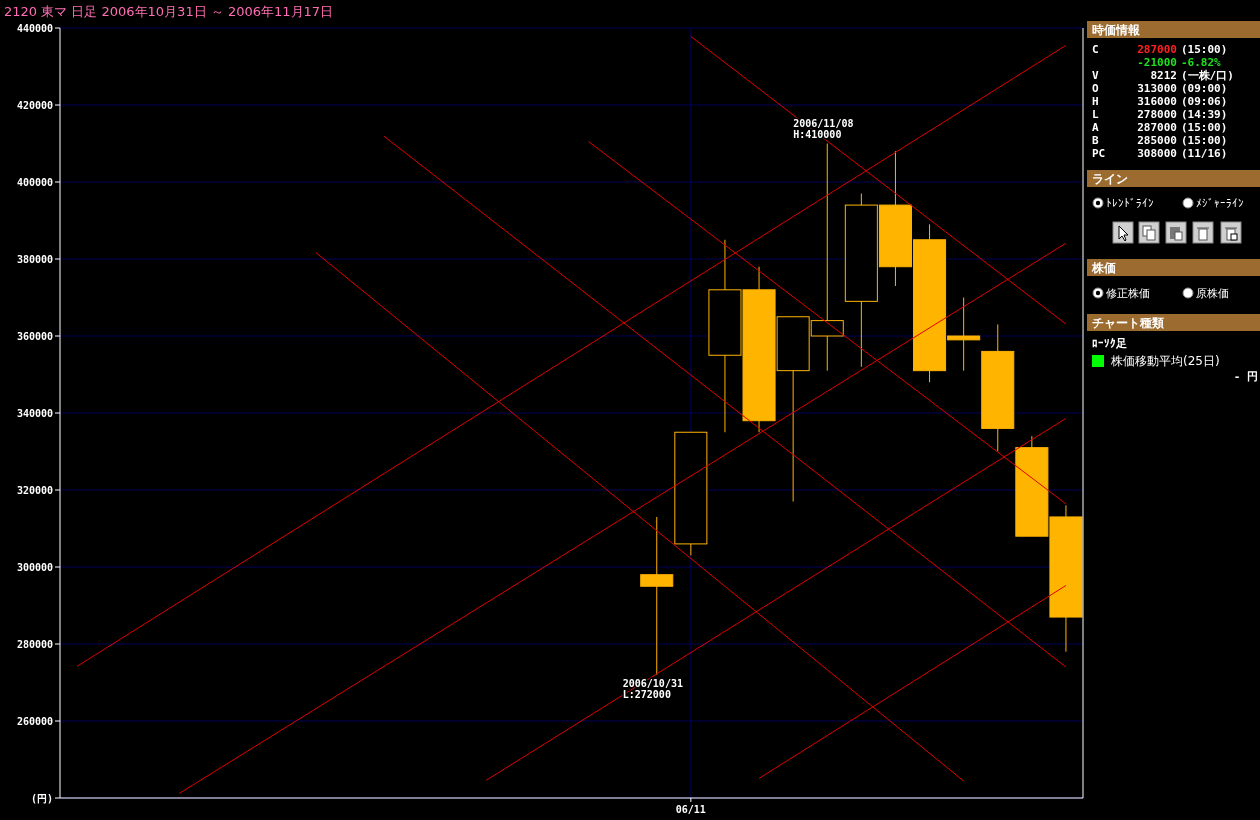 The height and width of the screenshot is (820, 1260). Describe the element at coordinates (1109, 343) in the screenshot. I see `text: ﾛｰｿｸ足` at that location.